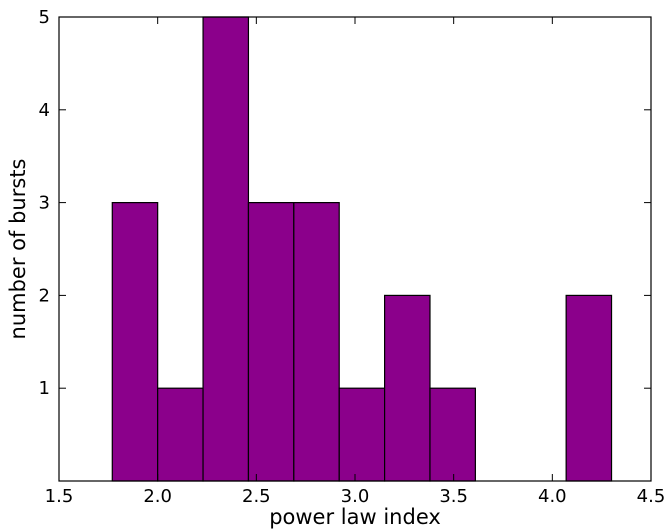  What do you see at coordinates (453, 496) in the screenshot?
I see `x-tick-label: 3.5` at bounding box center [453, 496].